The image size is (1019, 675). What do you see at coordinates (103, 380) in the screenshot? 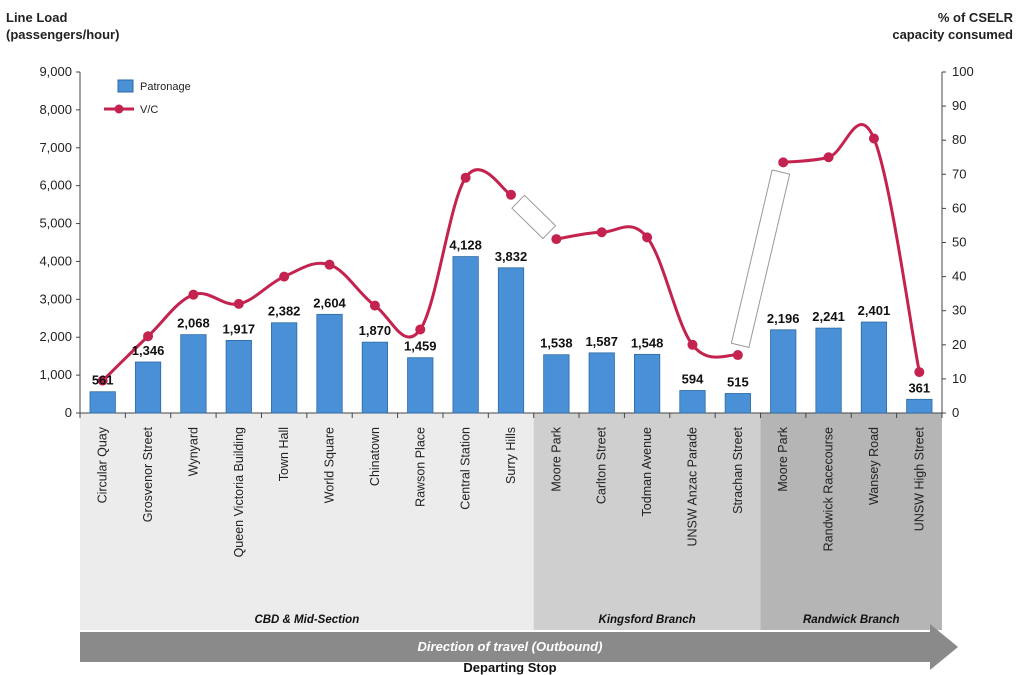
I see `bar-value-label: 561` at bounding box center [103, 380].